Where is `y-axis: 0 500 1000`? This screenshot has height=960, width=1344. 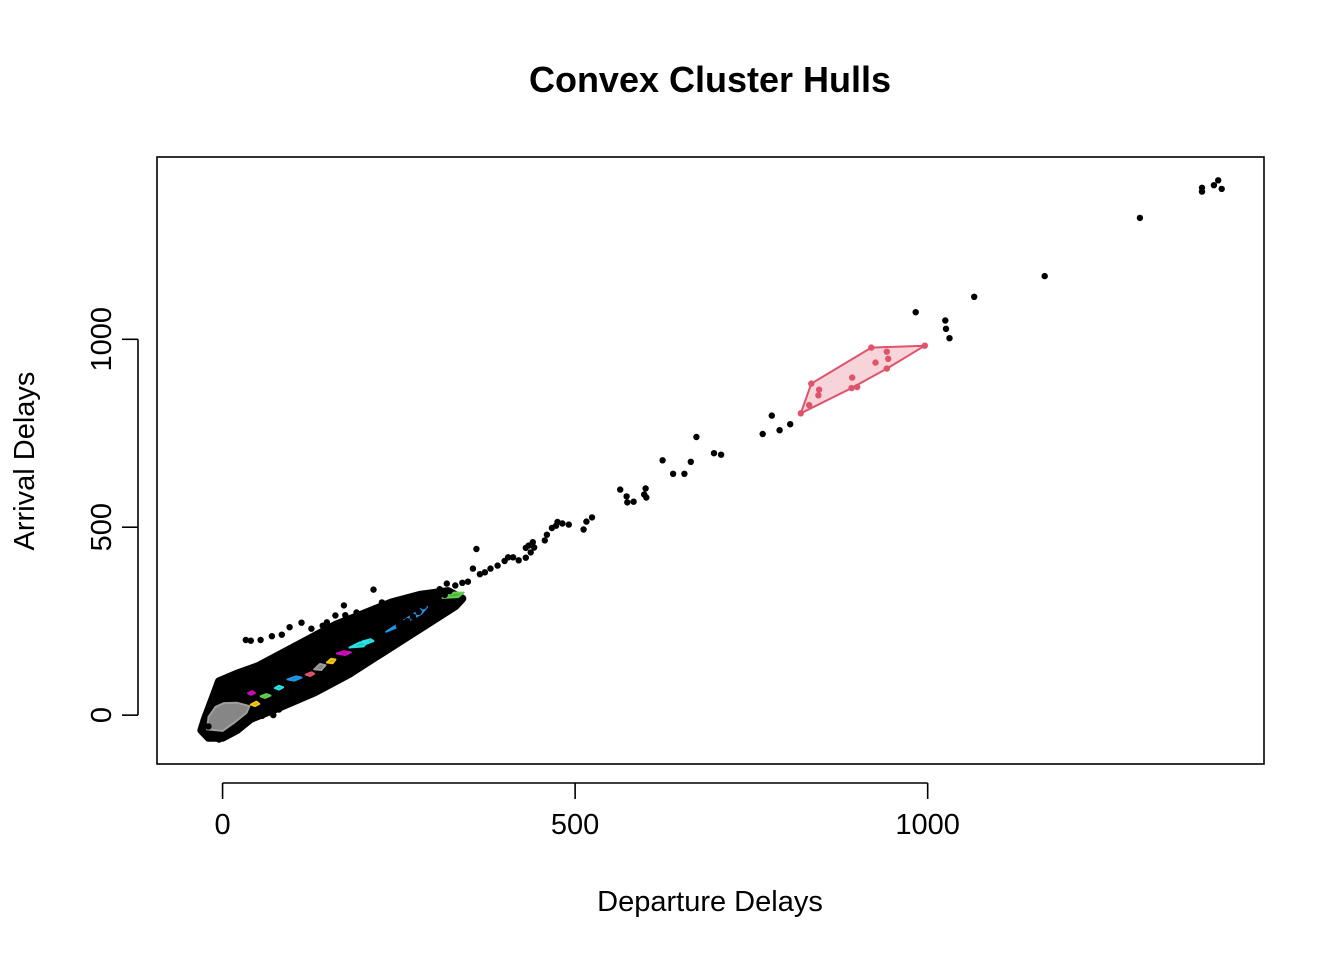 y-axis: 0 500 1000 is located at coordinates (112, 515).